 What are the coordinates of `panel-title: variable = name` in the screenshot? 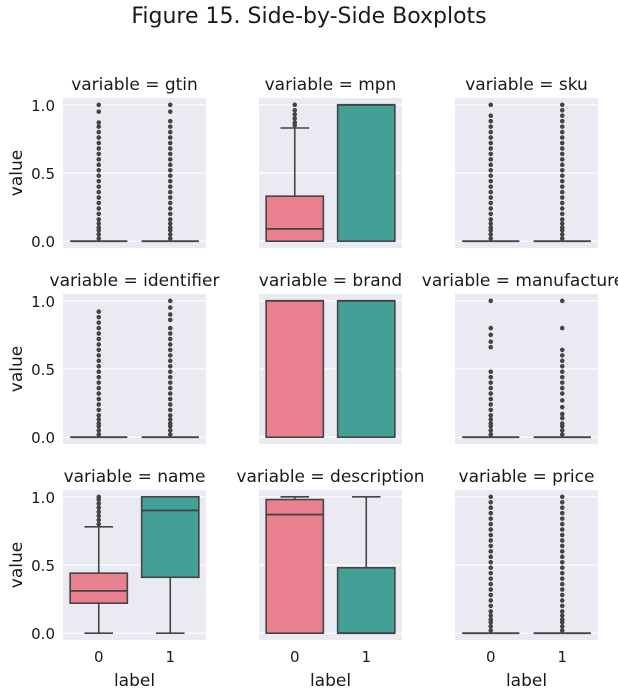 It's located at (135, 477).